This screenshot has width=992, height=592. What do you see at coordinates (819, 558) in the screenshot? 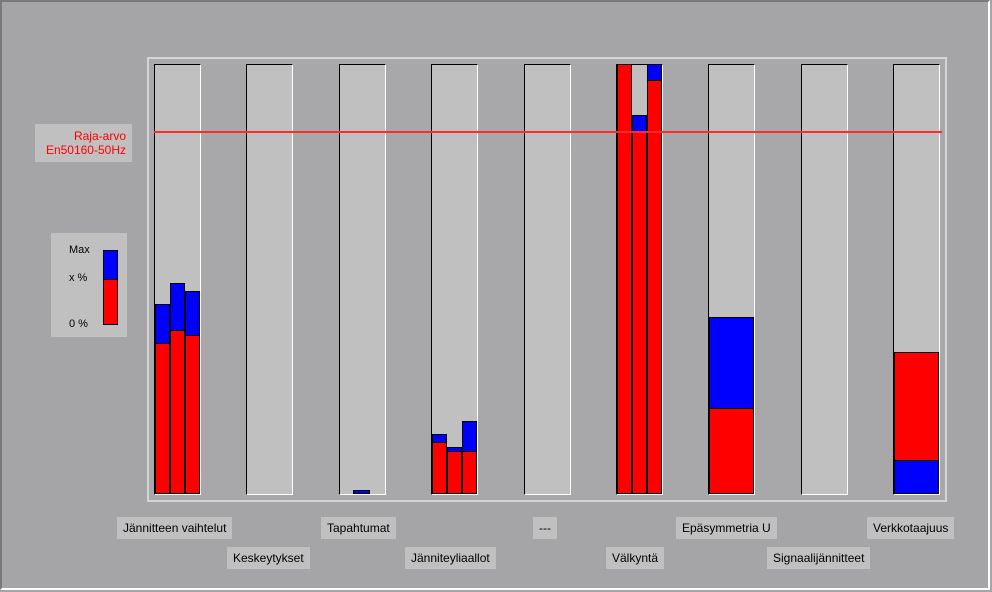
I see `category-label-7: Signaalijännitteet` at bounding box center [819, 558].